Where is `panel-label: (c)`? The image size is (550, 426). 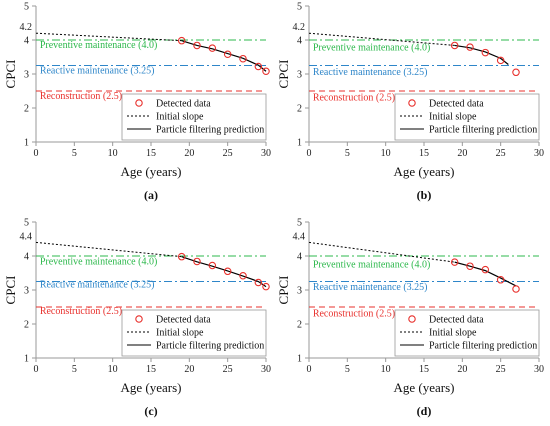 panel-label: (c) is located at coordinates (150, 411).